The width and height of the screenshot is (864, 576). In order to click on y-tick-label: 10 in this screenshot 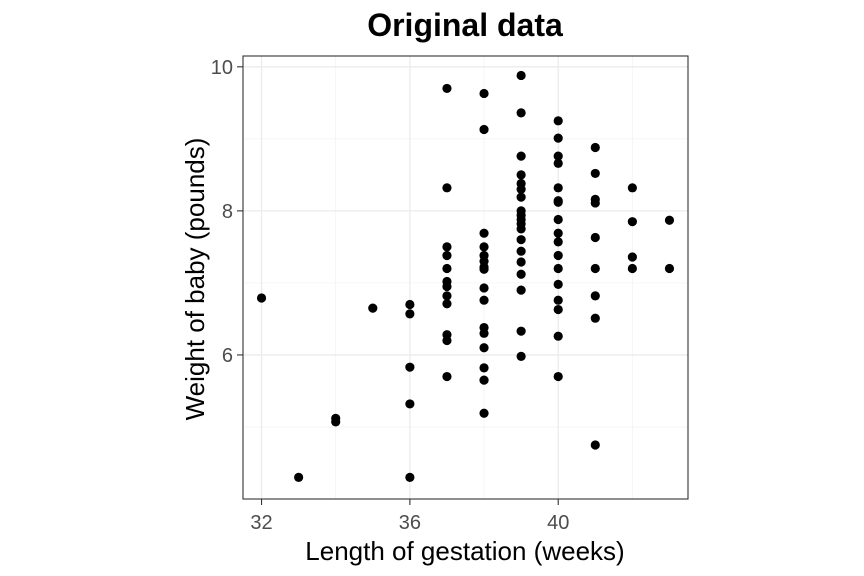, I will do `click(222, 68)`.